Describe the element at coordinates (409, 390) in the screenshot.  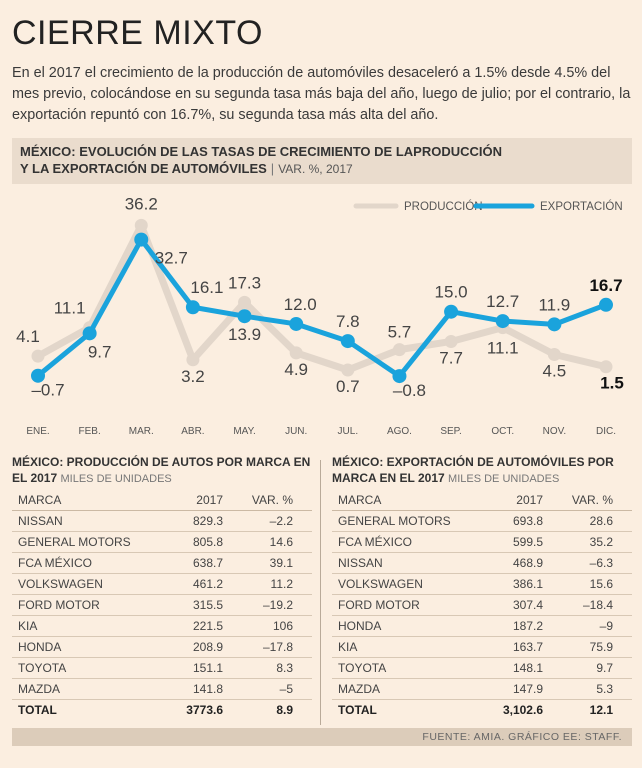
I see `export-data-label: –0.8` at that location.